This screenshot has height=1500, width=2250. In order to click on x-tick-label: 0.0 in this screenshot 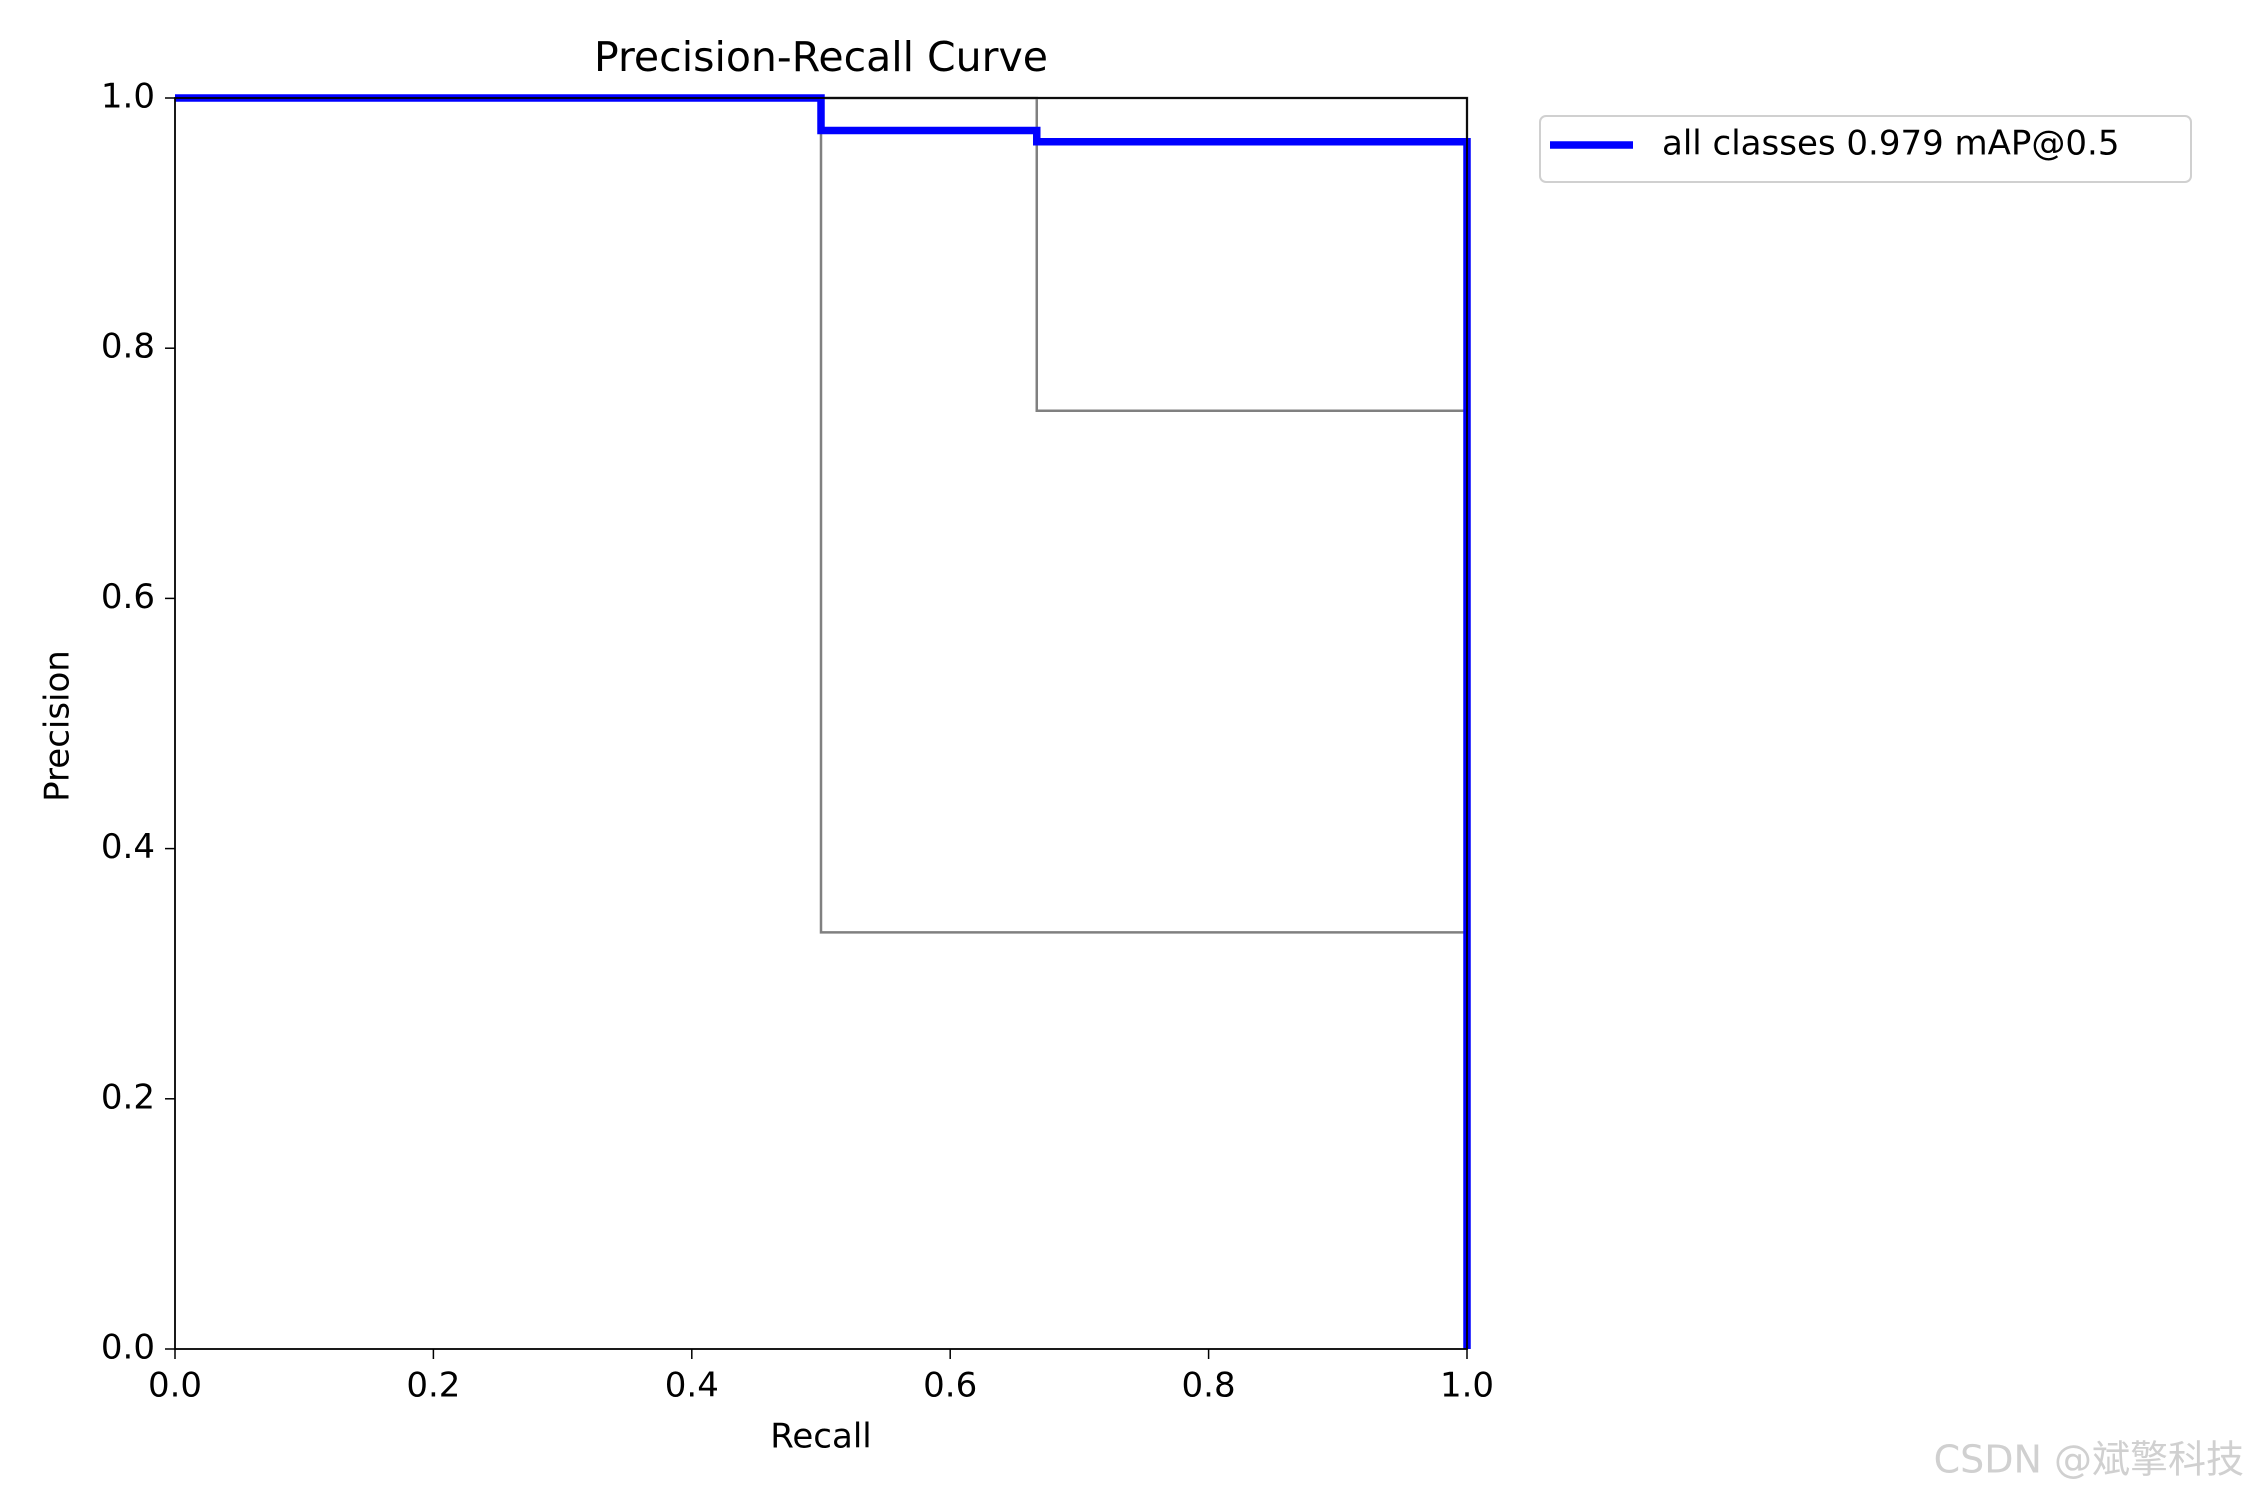, I will do `click(175, 1386)`.